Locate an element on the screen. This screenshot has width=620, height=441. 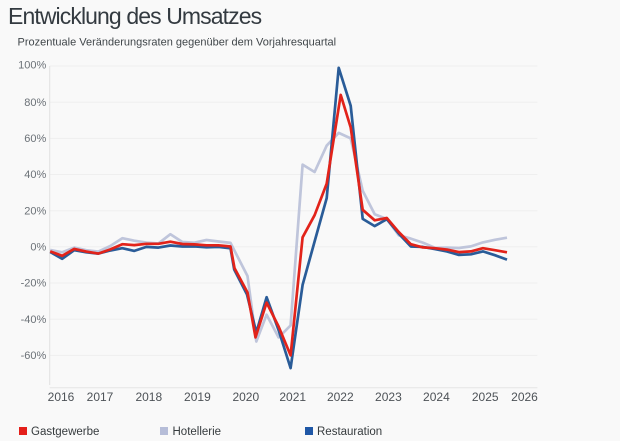
svg-text: Hotellerie is located at coordinates (197, 432).